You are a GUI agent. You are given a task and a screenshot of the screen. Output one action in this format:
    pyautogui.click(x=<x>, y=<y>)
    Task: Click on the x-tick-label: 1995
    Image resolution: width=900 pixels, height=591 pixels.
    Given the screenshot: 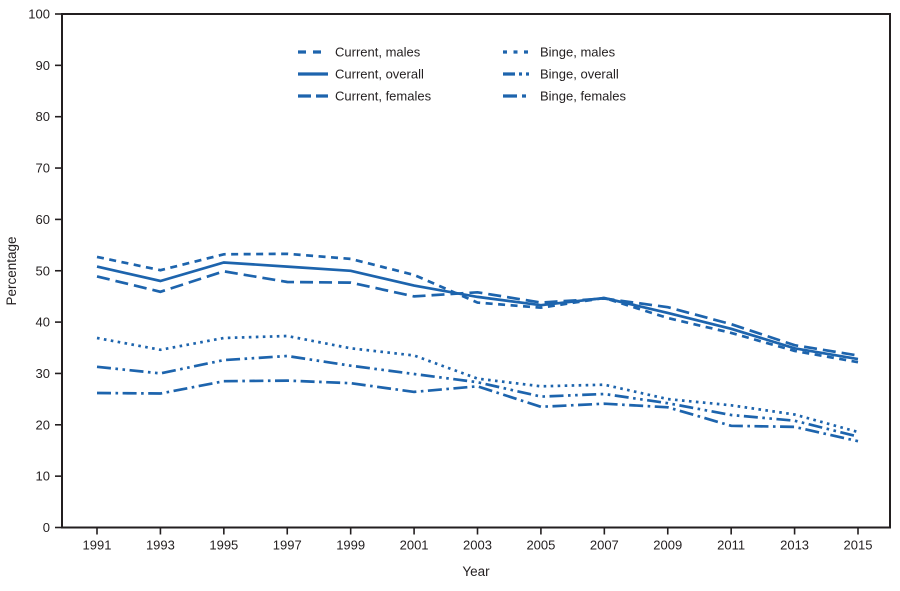 What is the action you would take?
    pyautogui.click(x=223, y=545)
    